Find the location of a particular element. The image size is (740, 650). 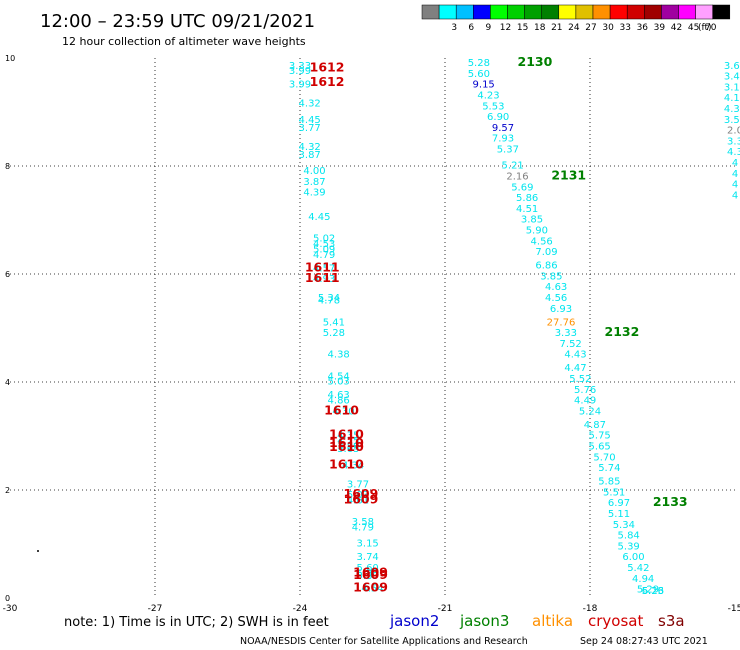

data-label: 7.93 is located at coordinates (503, 139).